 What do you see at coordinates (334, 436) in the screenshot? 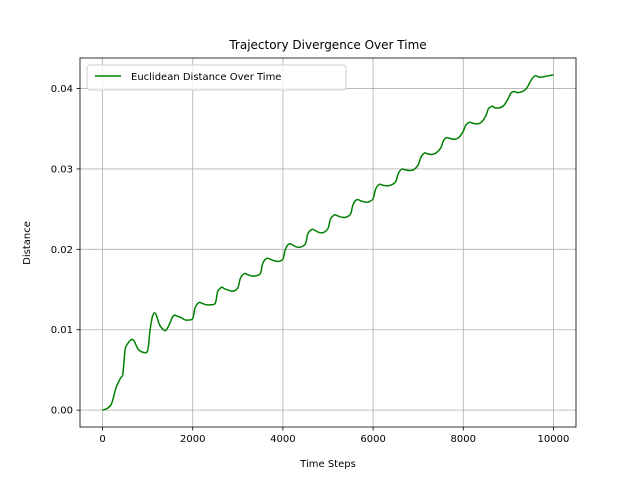
I see `x-axis: 0 2000 4000 6000 8000 10000` at bounding box center [334, 436].